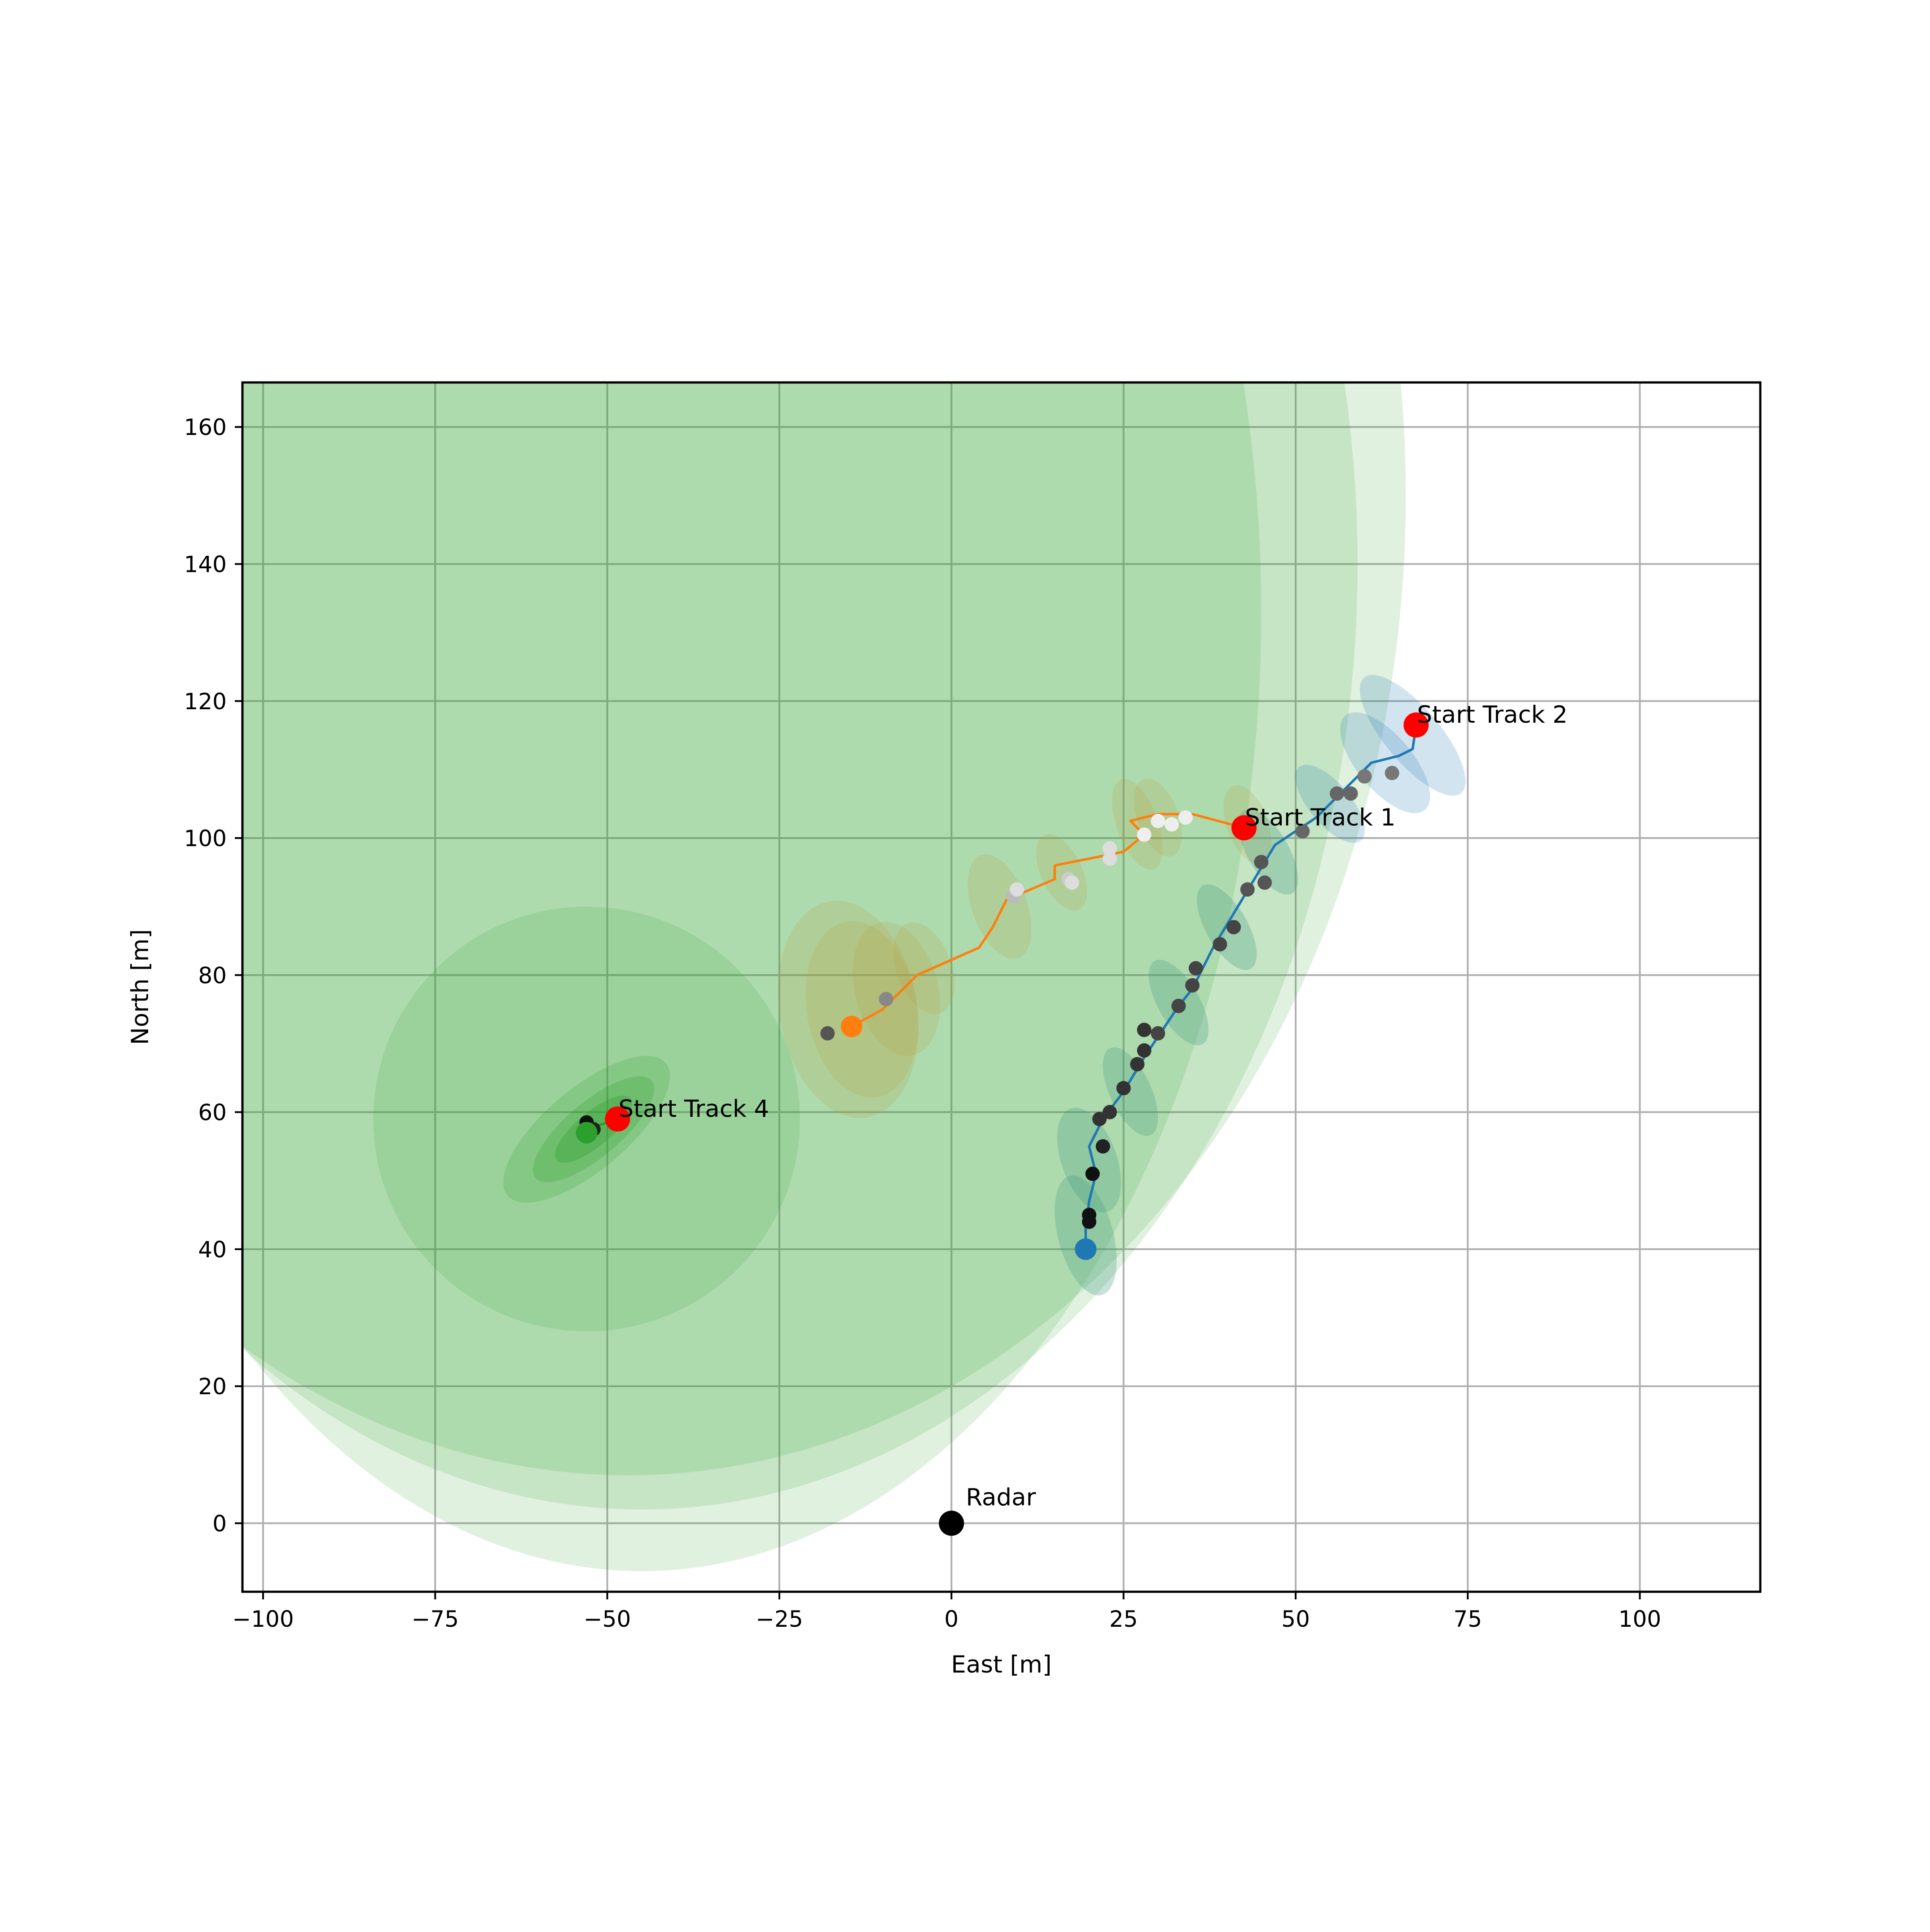 The image size is (1930, 1932). What do you see at coordinates (206, 427) in the screenshot?
I see `y-tick-label: 160` at bounding box center [206, 427].